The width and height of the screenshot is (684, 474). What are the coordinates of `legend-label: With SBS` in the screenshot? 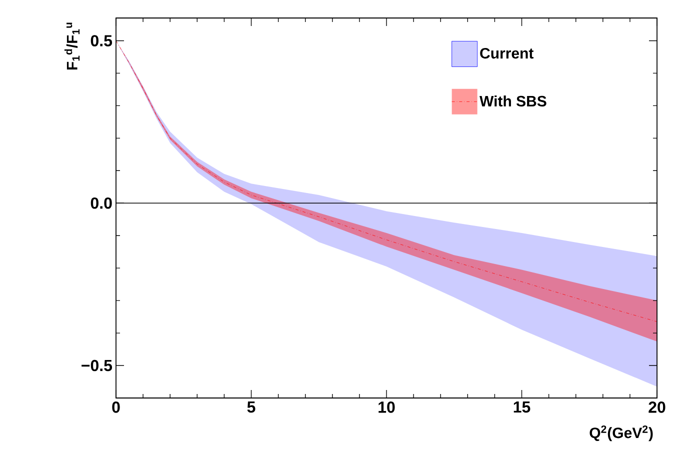 It's located at (513, 100).